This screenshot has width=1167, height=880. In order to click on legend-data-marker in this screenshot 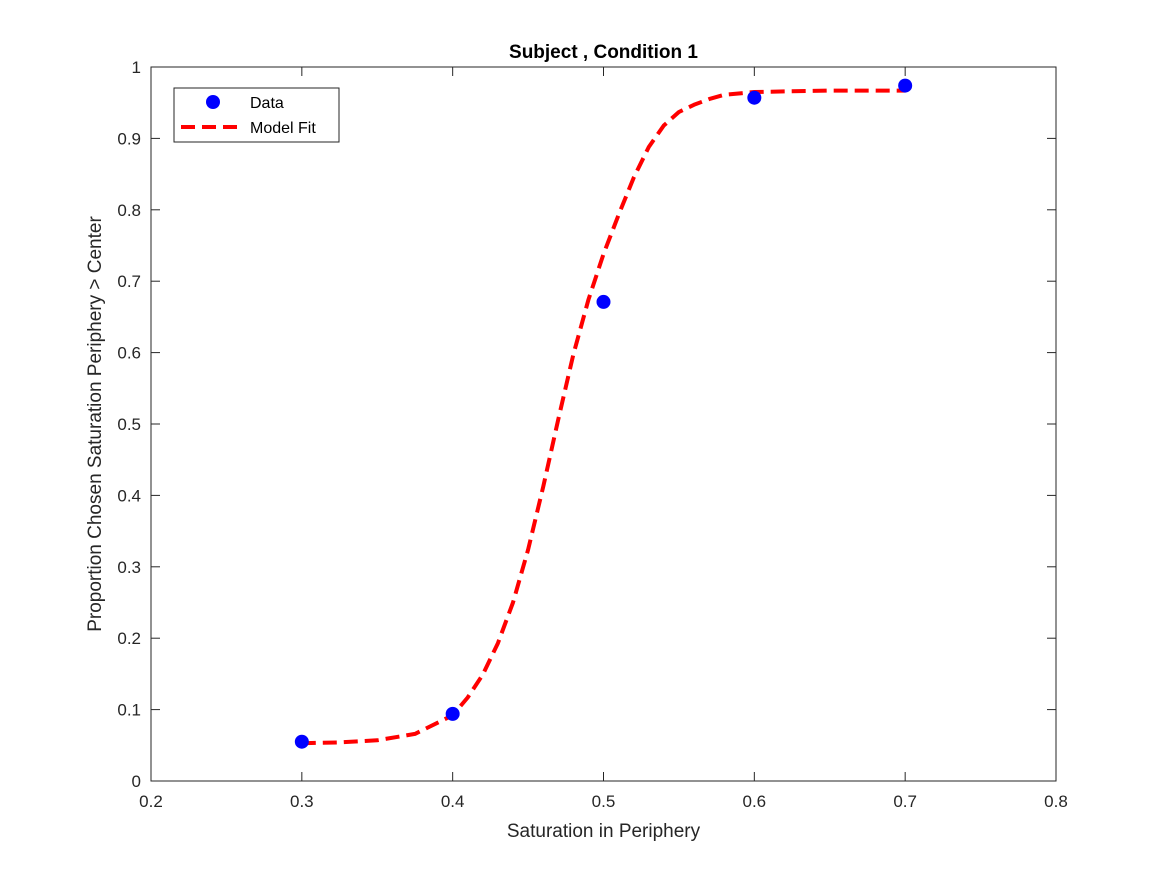, I will do `click(213, 102)`.